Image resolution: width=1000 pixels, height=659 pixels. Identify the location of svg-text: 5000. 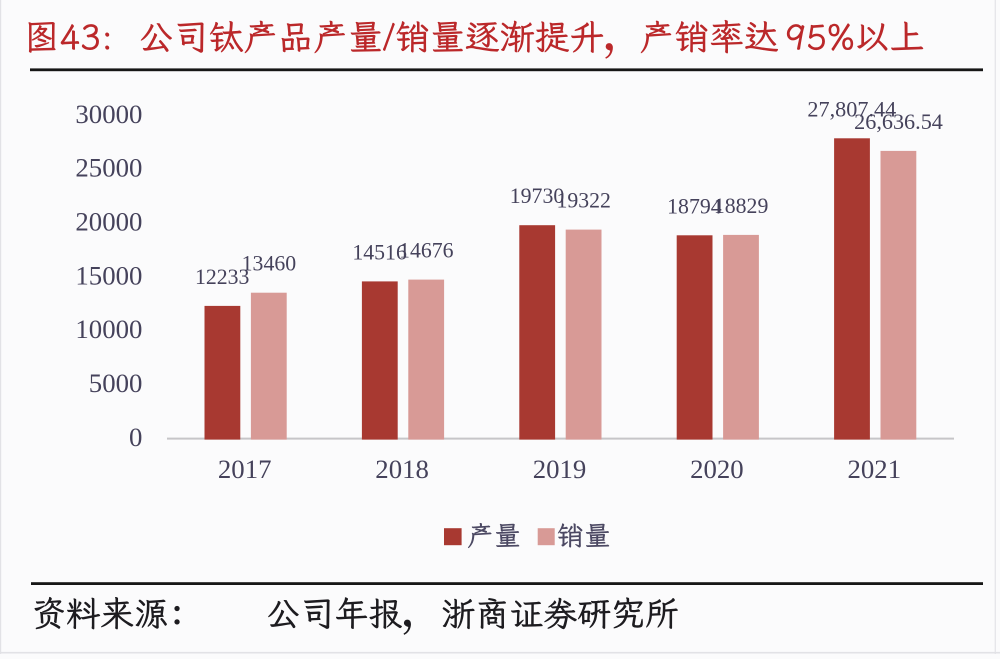
(116, 383).